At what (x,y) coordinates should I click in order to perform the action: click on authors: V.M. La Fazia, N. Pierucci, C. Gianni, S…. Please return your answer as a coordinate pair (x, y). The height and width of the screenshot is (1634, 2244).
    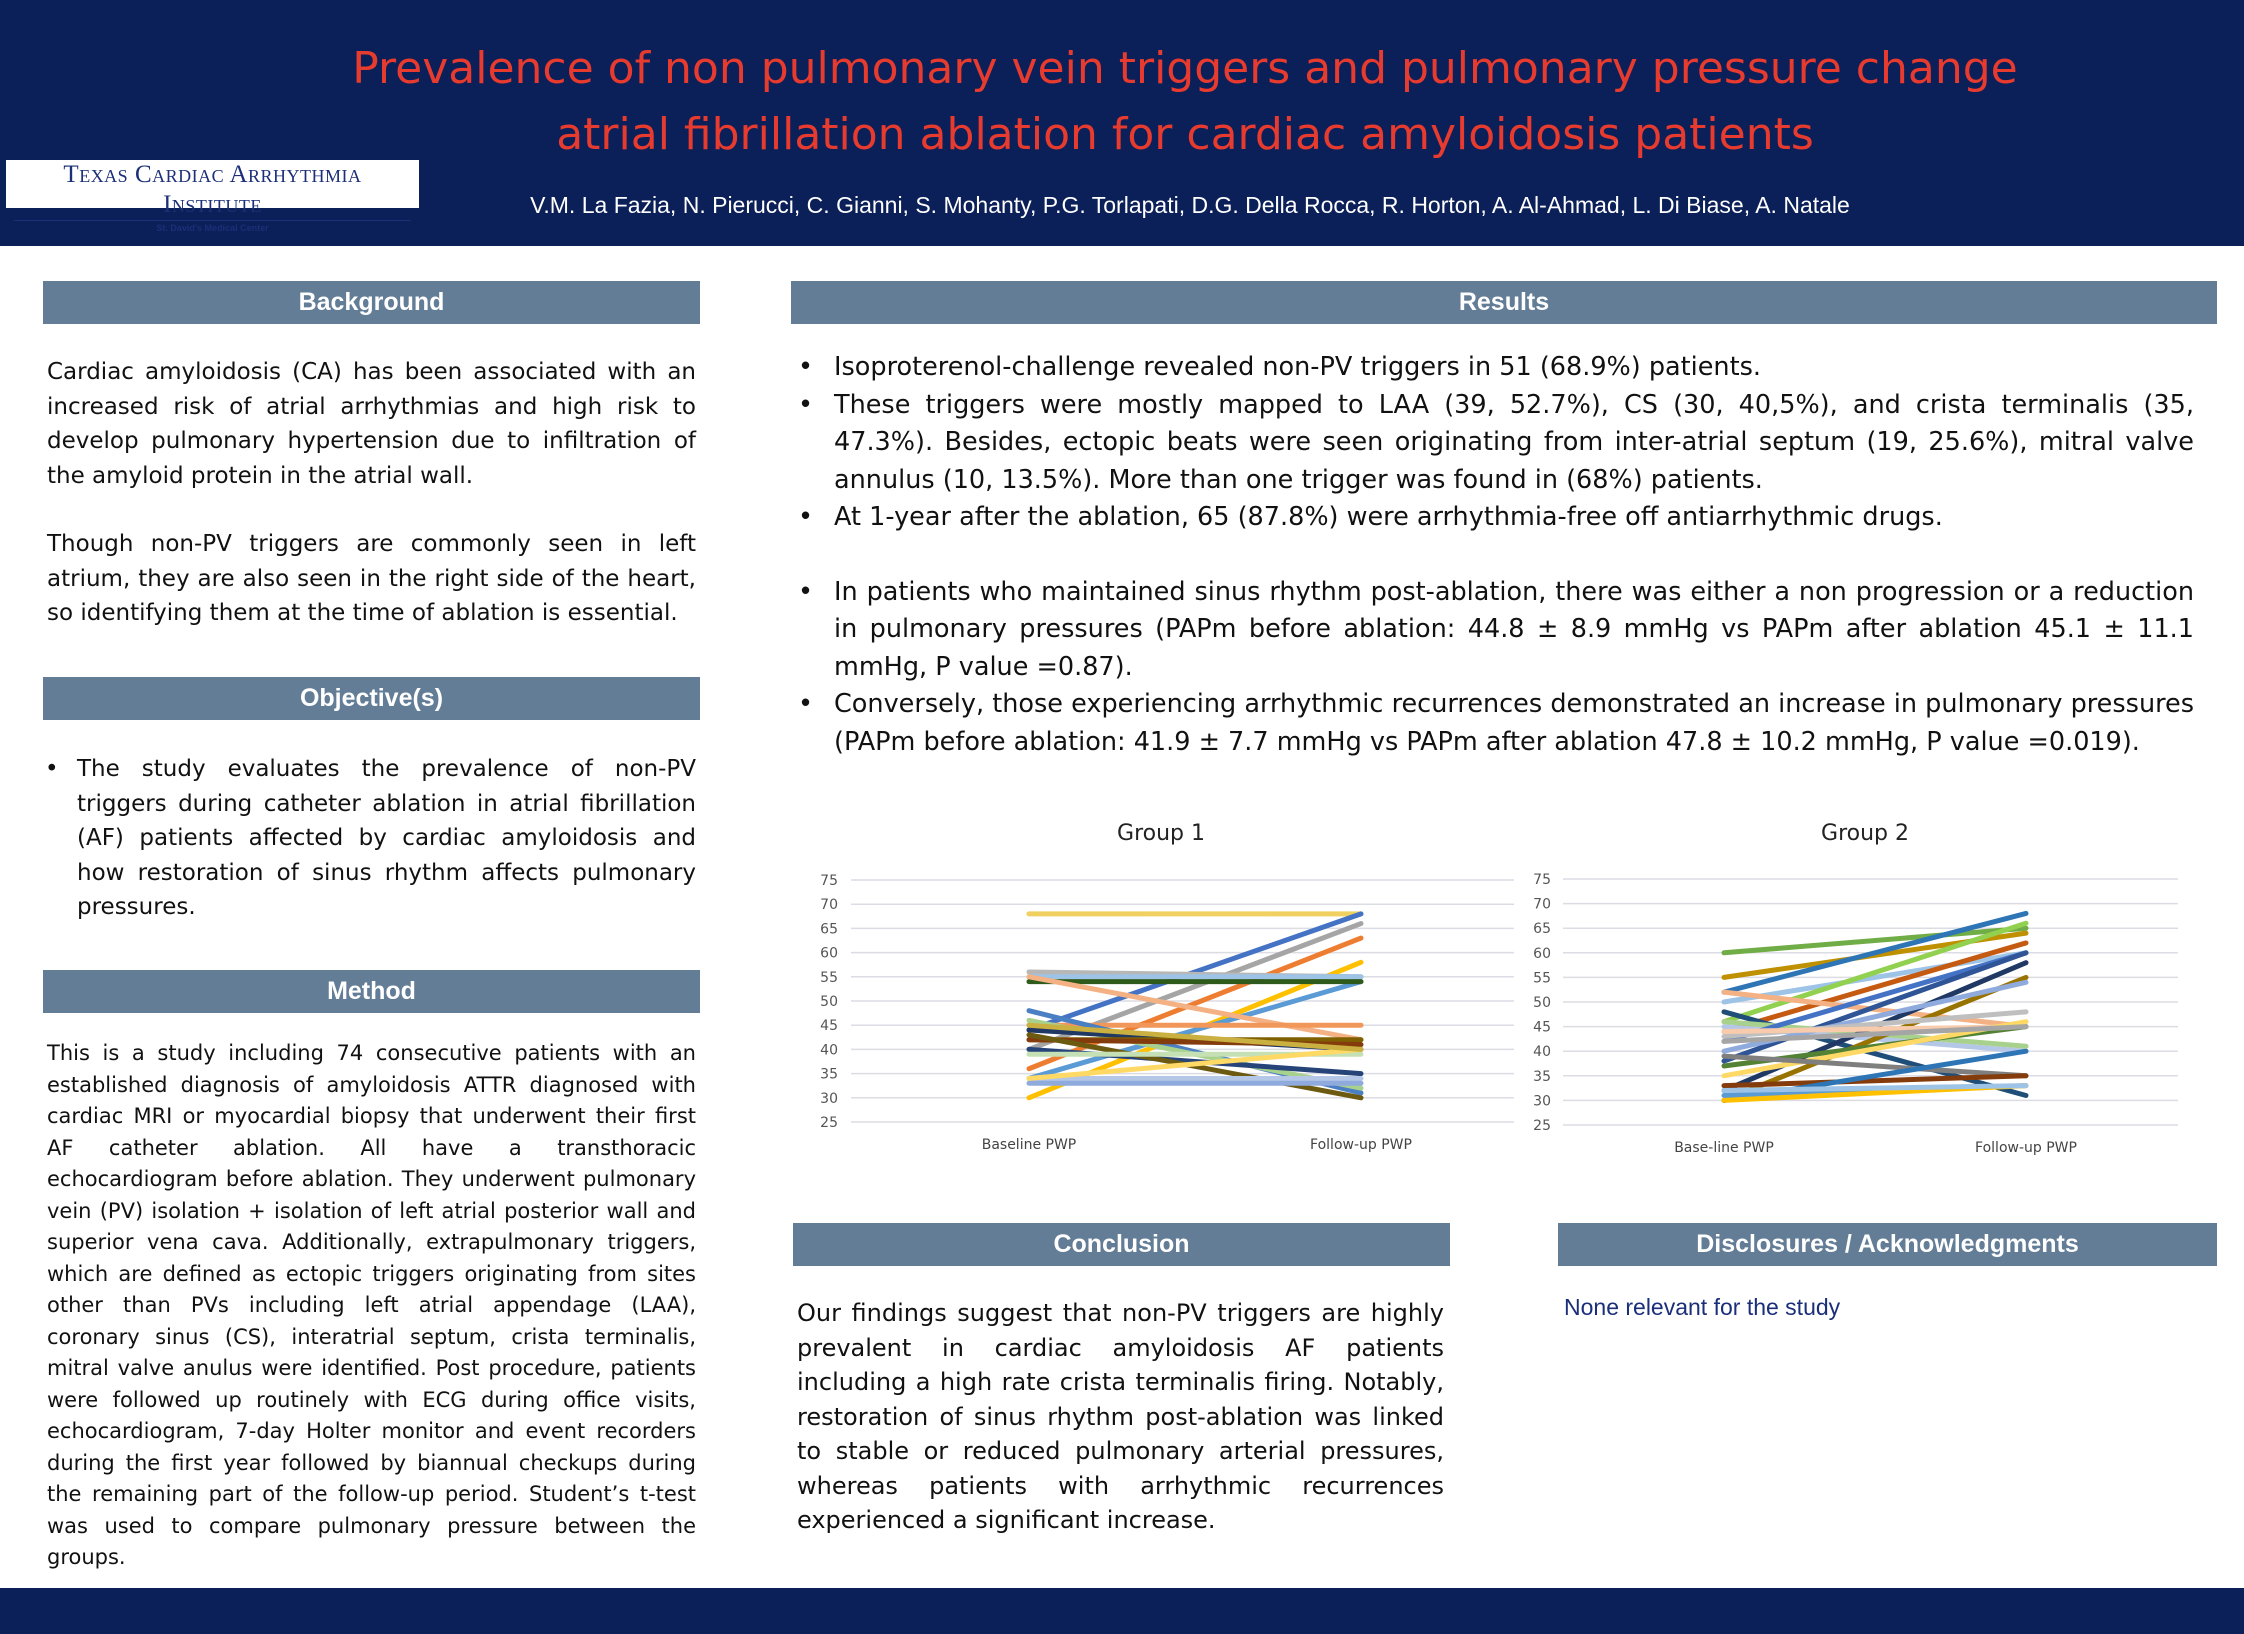
    Looking at the image, I should click on (1190, 205).